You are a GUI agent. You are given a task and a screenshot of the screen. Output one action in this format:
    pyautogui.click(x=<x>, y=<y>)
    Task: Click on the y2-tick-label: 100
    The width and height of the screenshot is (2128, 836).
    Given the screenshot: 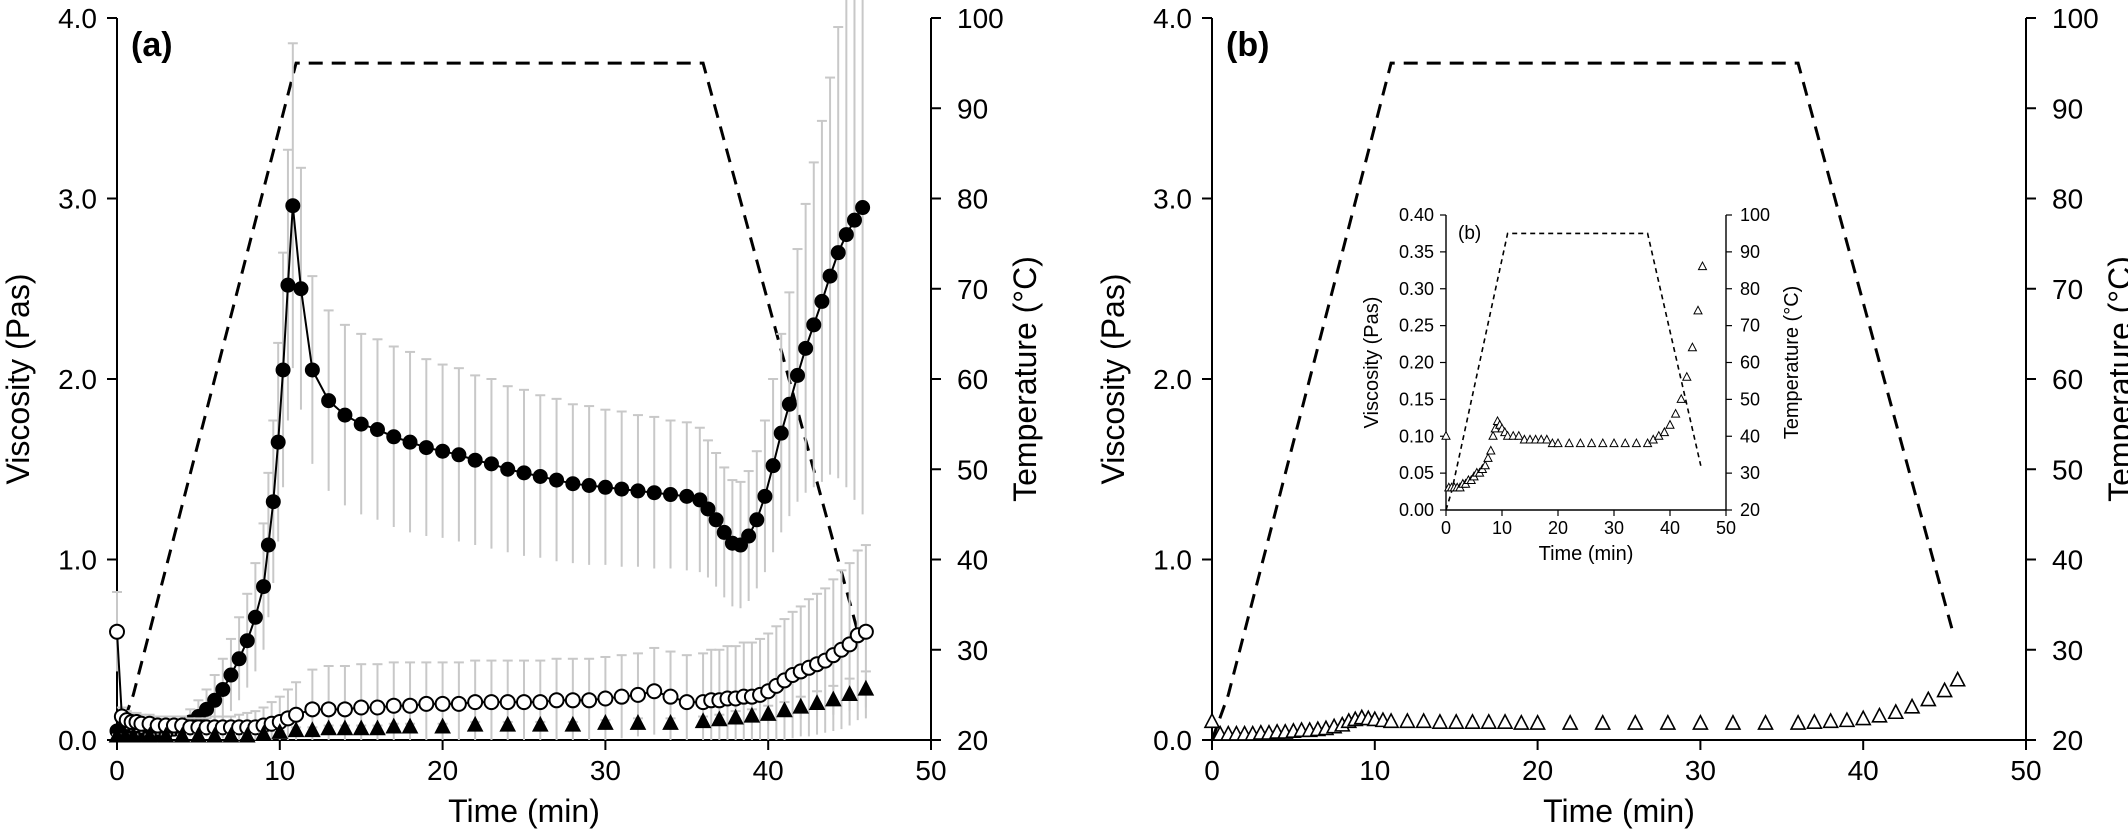 What is the action you would take?
    pyautogui.click(x=980, y=18)
    